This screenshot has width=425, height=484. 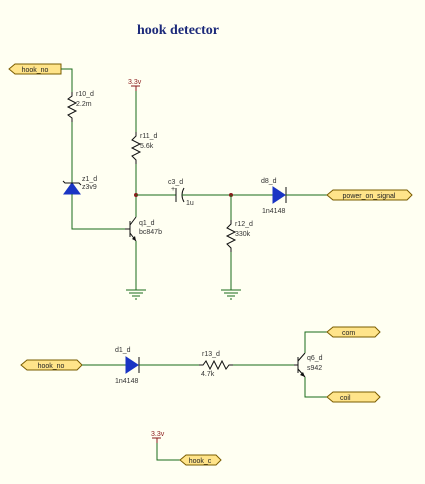 I want to click on diode-d8, so click(x=279, y=195).